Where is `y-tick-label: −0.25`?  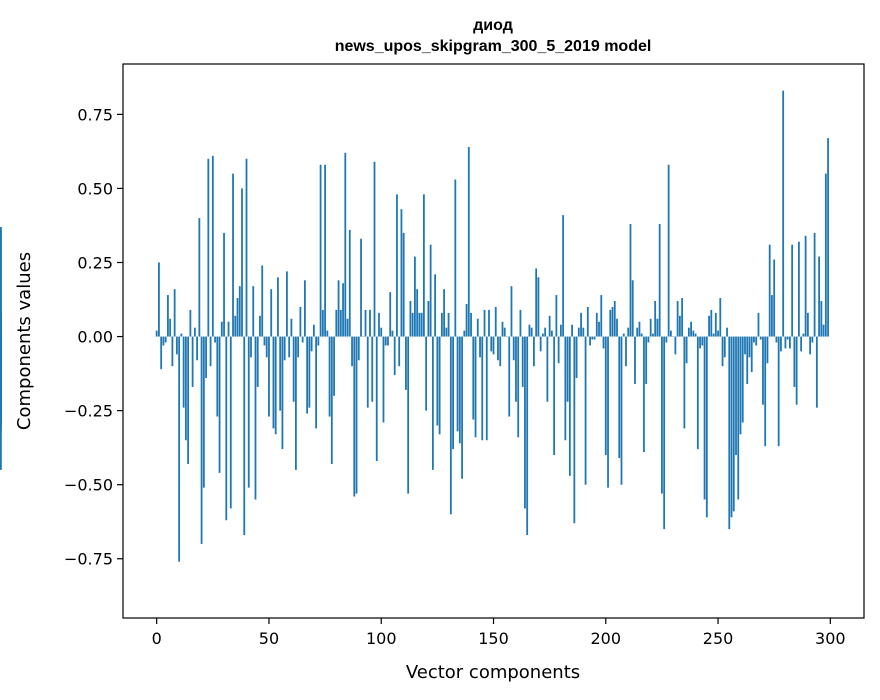
y-tick-label: −0.25 is located at coordinates (88, 411).